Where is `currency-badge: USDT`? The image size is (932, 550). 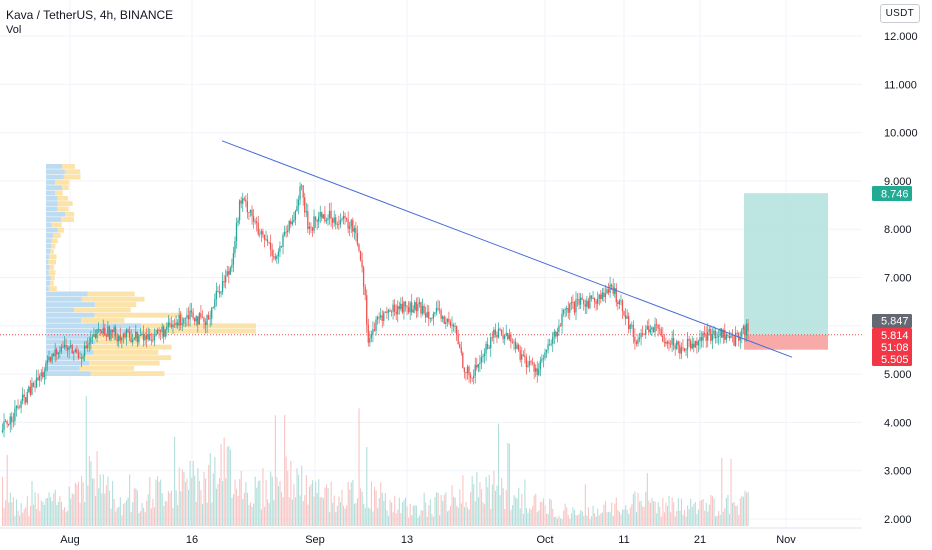 currency-badge: USDT is located at coordinates (899, 13).